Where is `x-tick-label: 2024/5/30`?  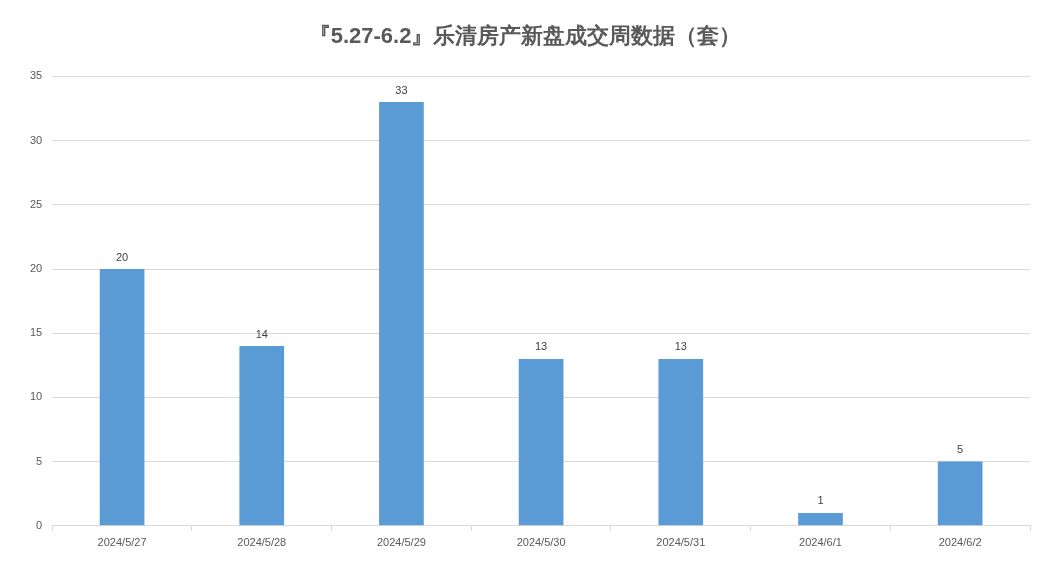 x-tick-label: 2024/5/30 is located at coordinates (541, 542).